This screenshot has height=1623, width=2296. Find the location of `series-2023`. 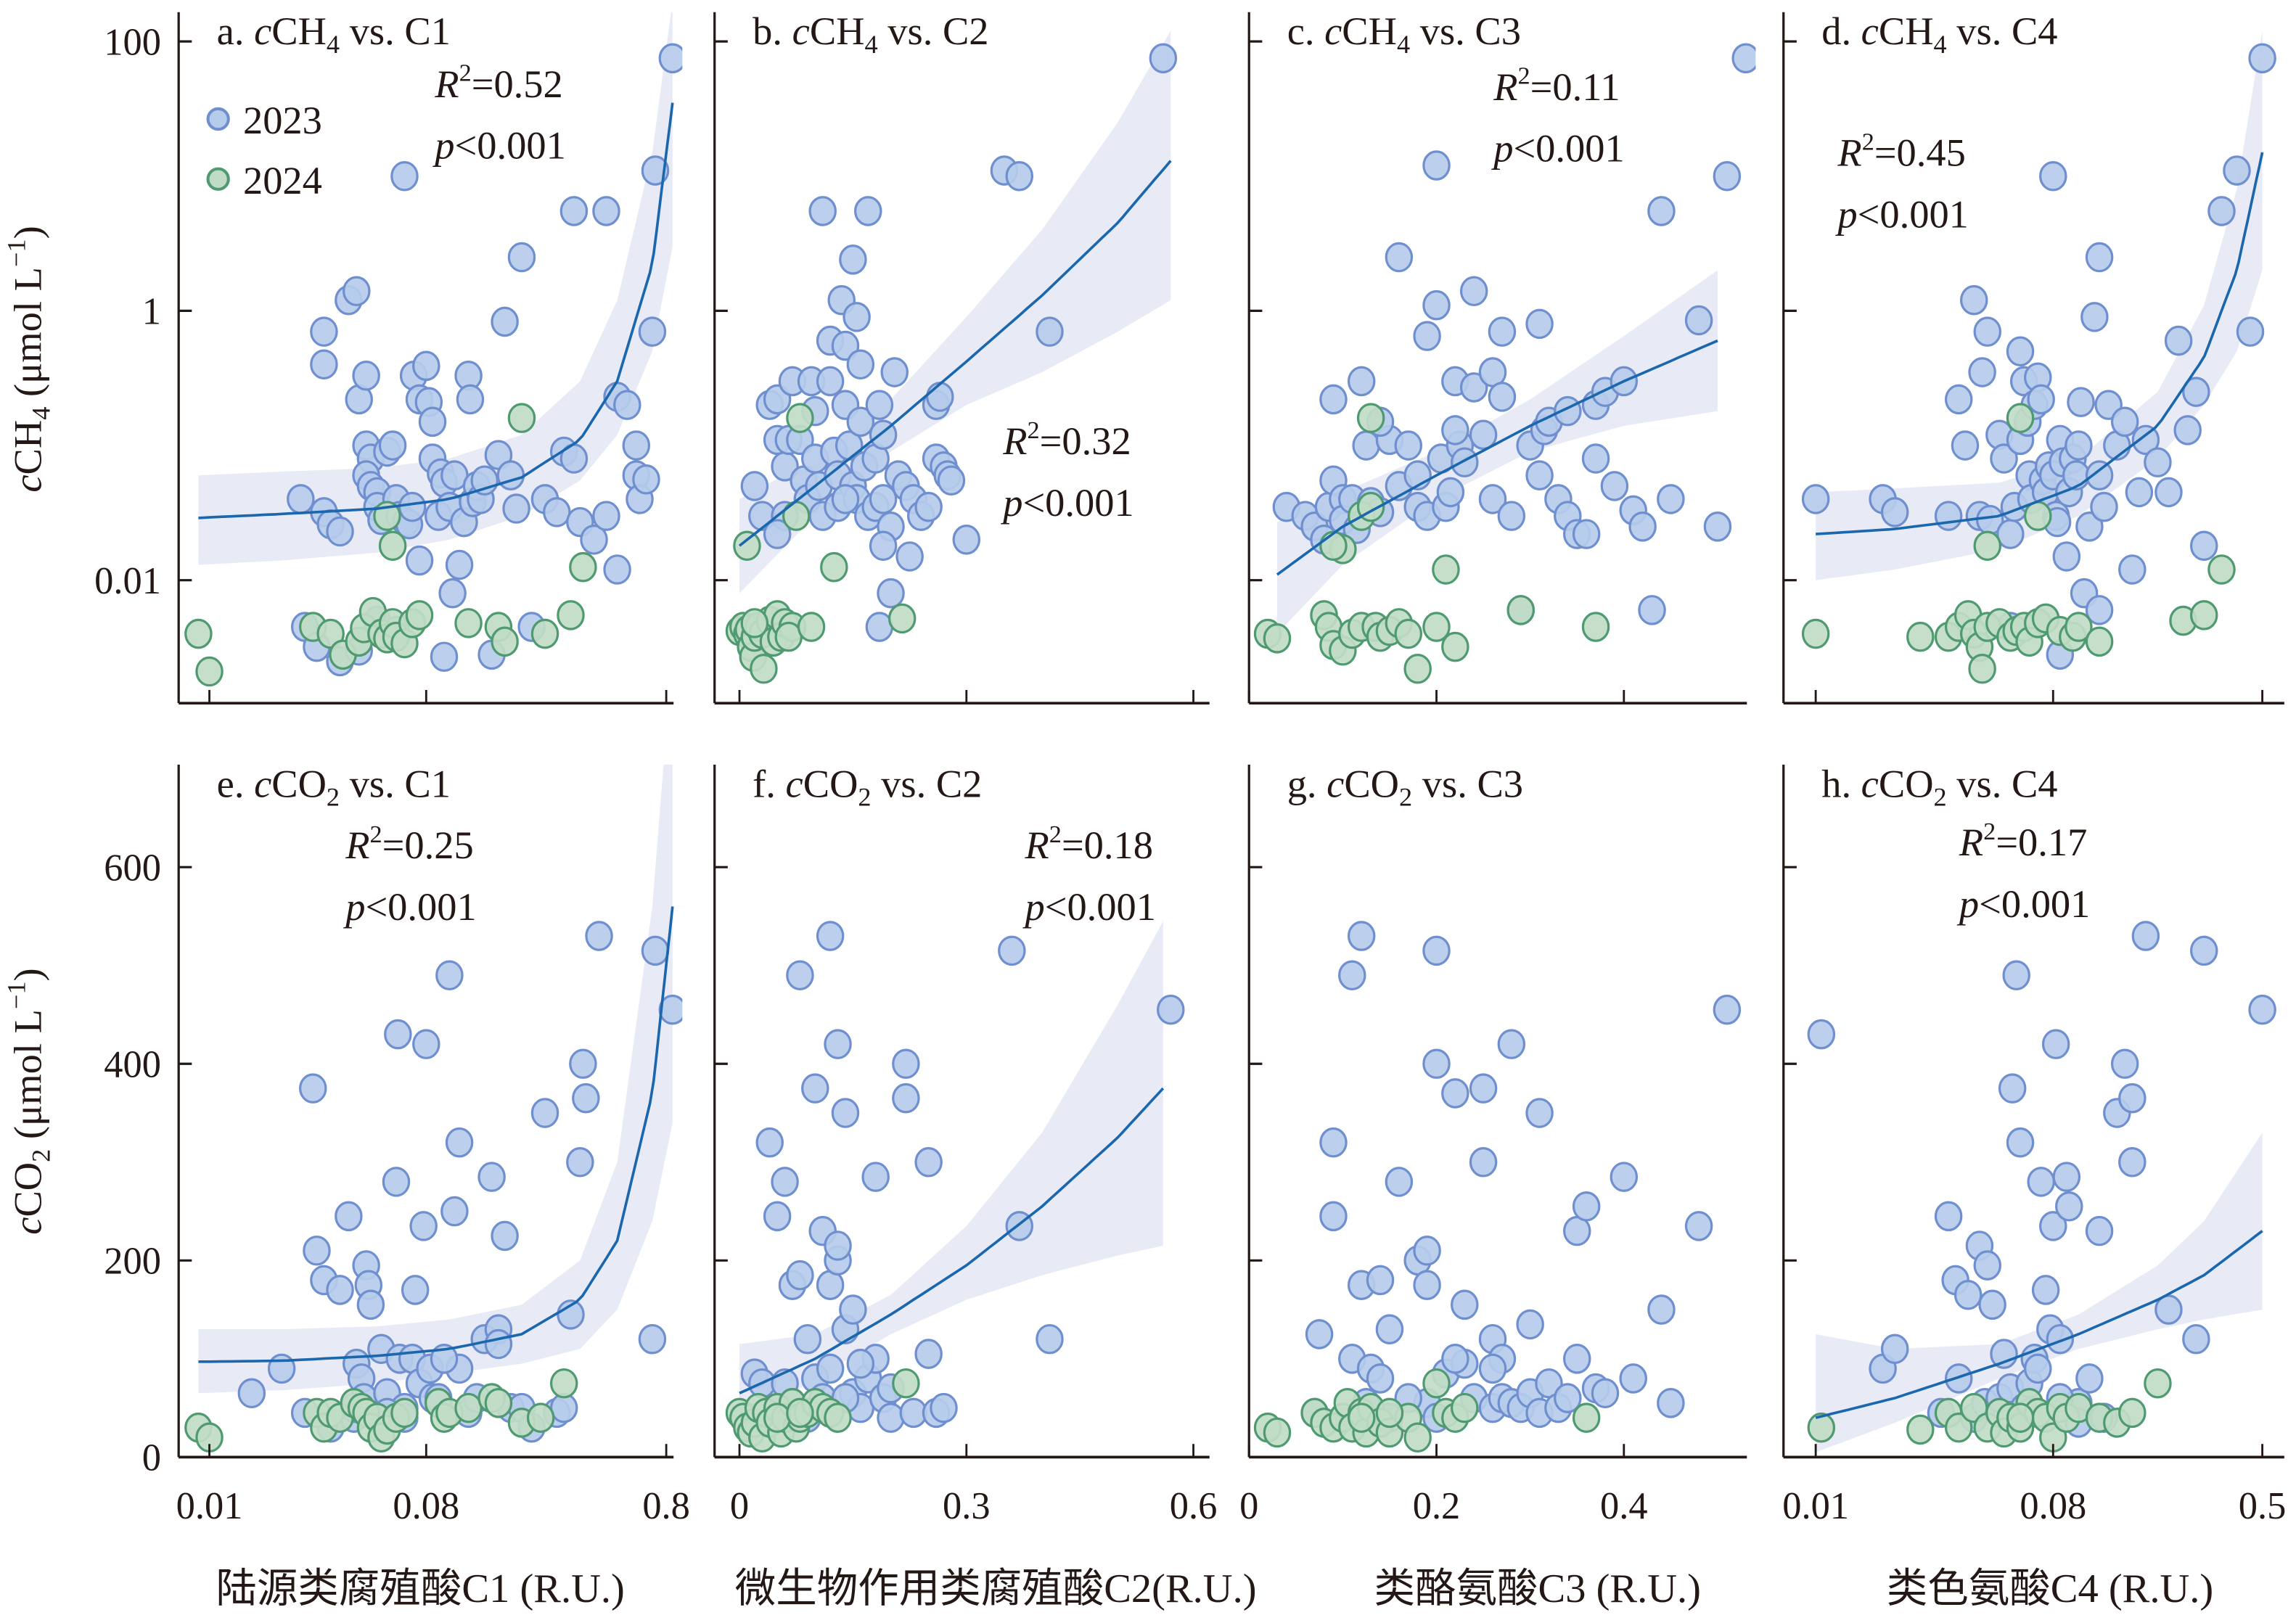

series-2023 is located at coordinates (1514, 334).